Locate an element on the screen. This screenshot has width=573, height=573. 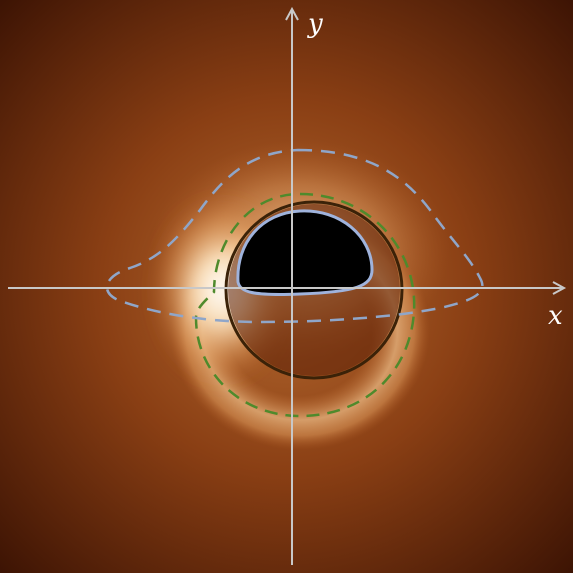
y-axis-label: y is located at coordinates (315, 24).